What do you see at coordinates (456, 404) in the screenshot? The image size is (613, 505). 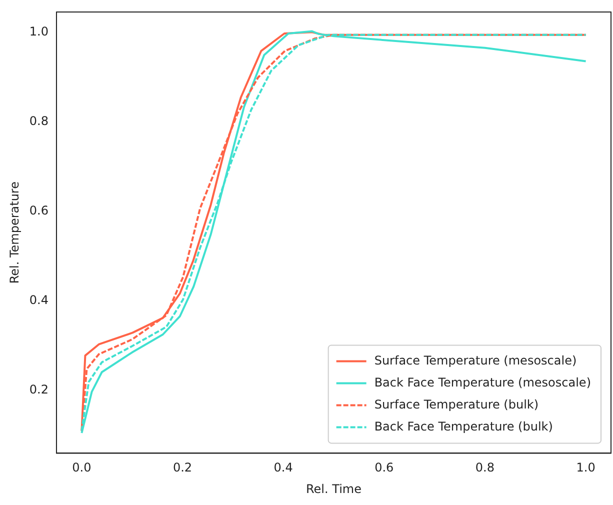 I see `legend-label: Surface Temperature (bulk)` at bounding box center [456, 404].